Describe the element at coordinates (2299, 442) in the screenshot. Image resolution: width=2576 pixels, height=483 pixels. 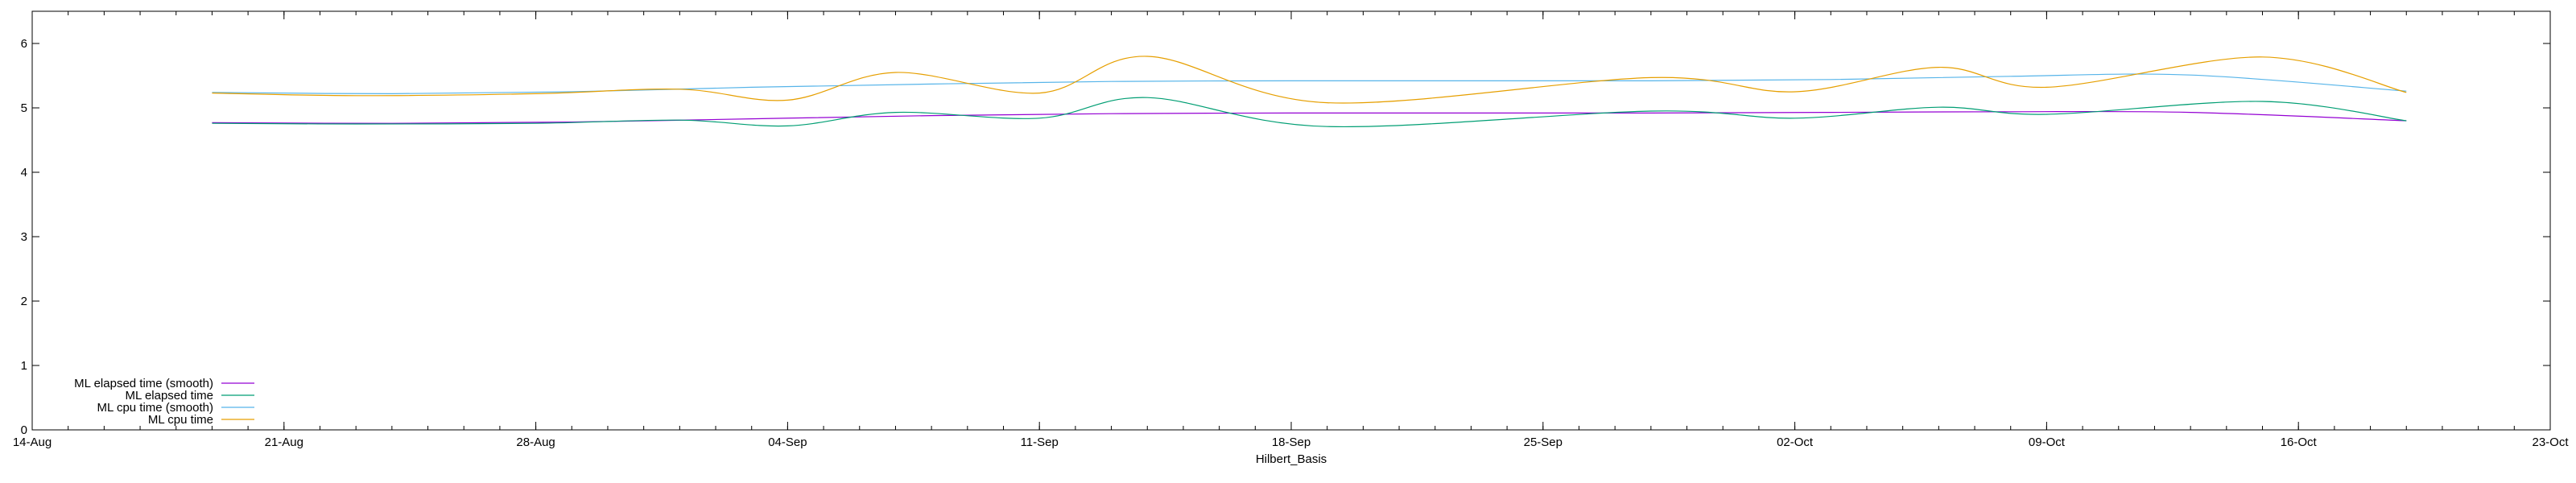
I see `x-tick-label: 16-Oct` at that location.